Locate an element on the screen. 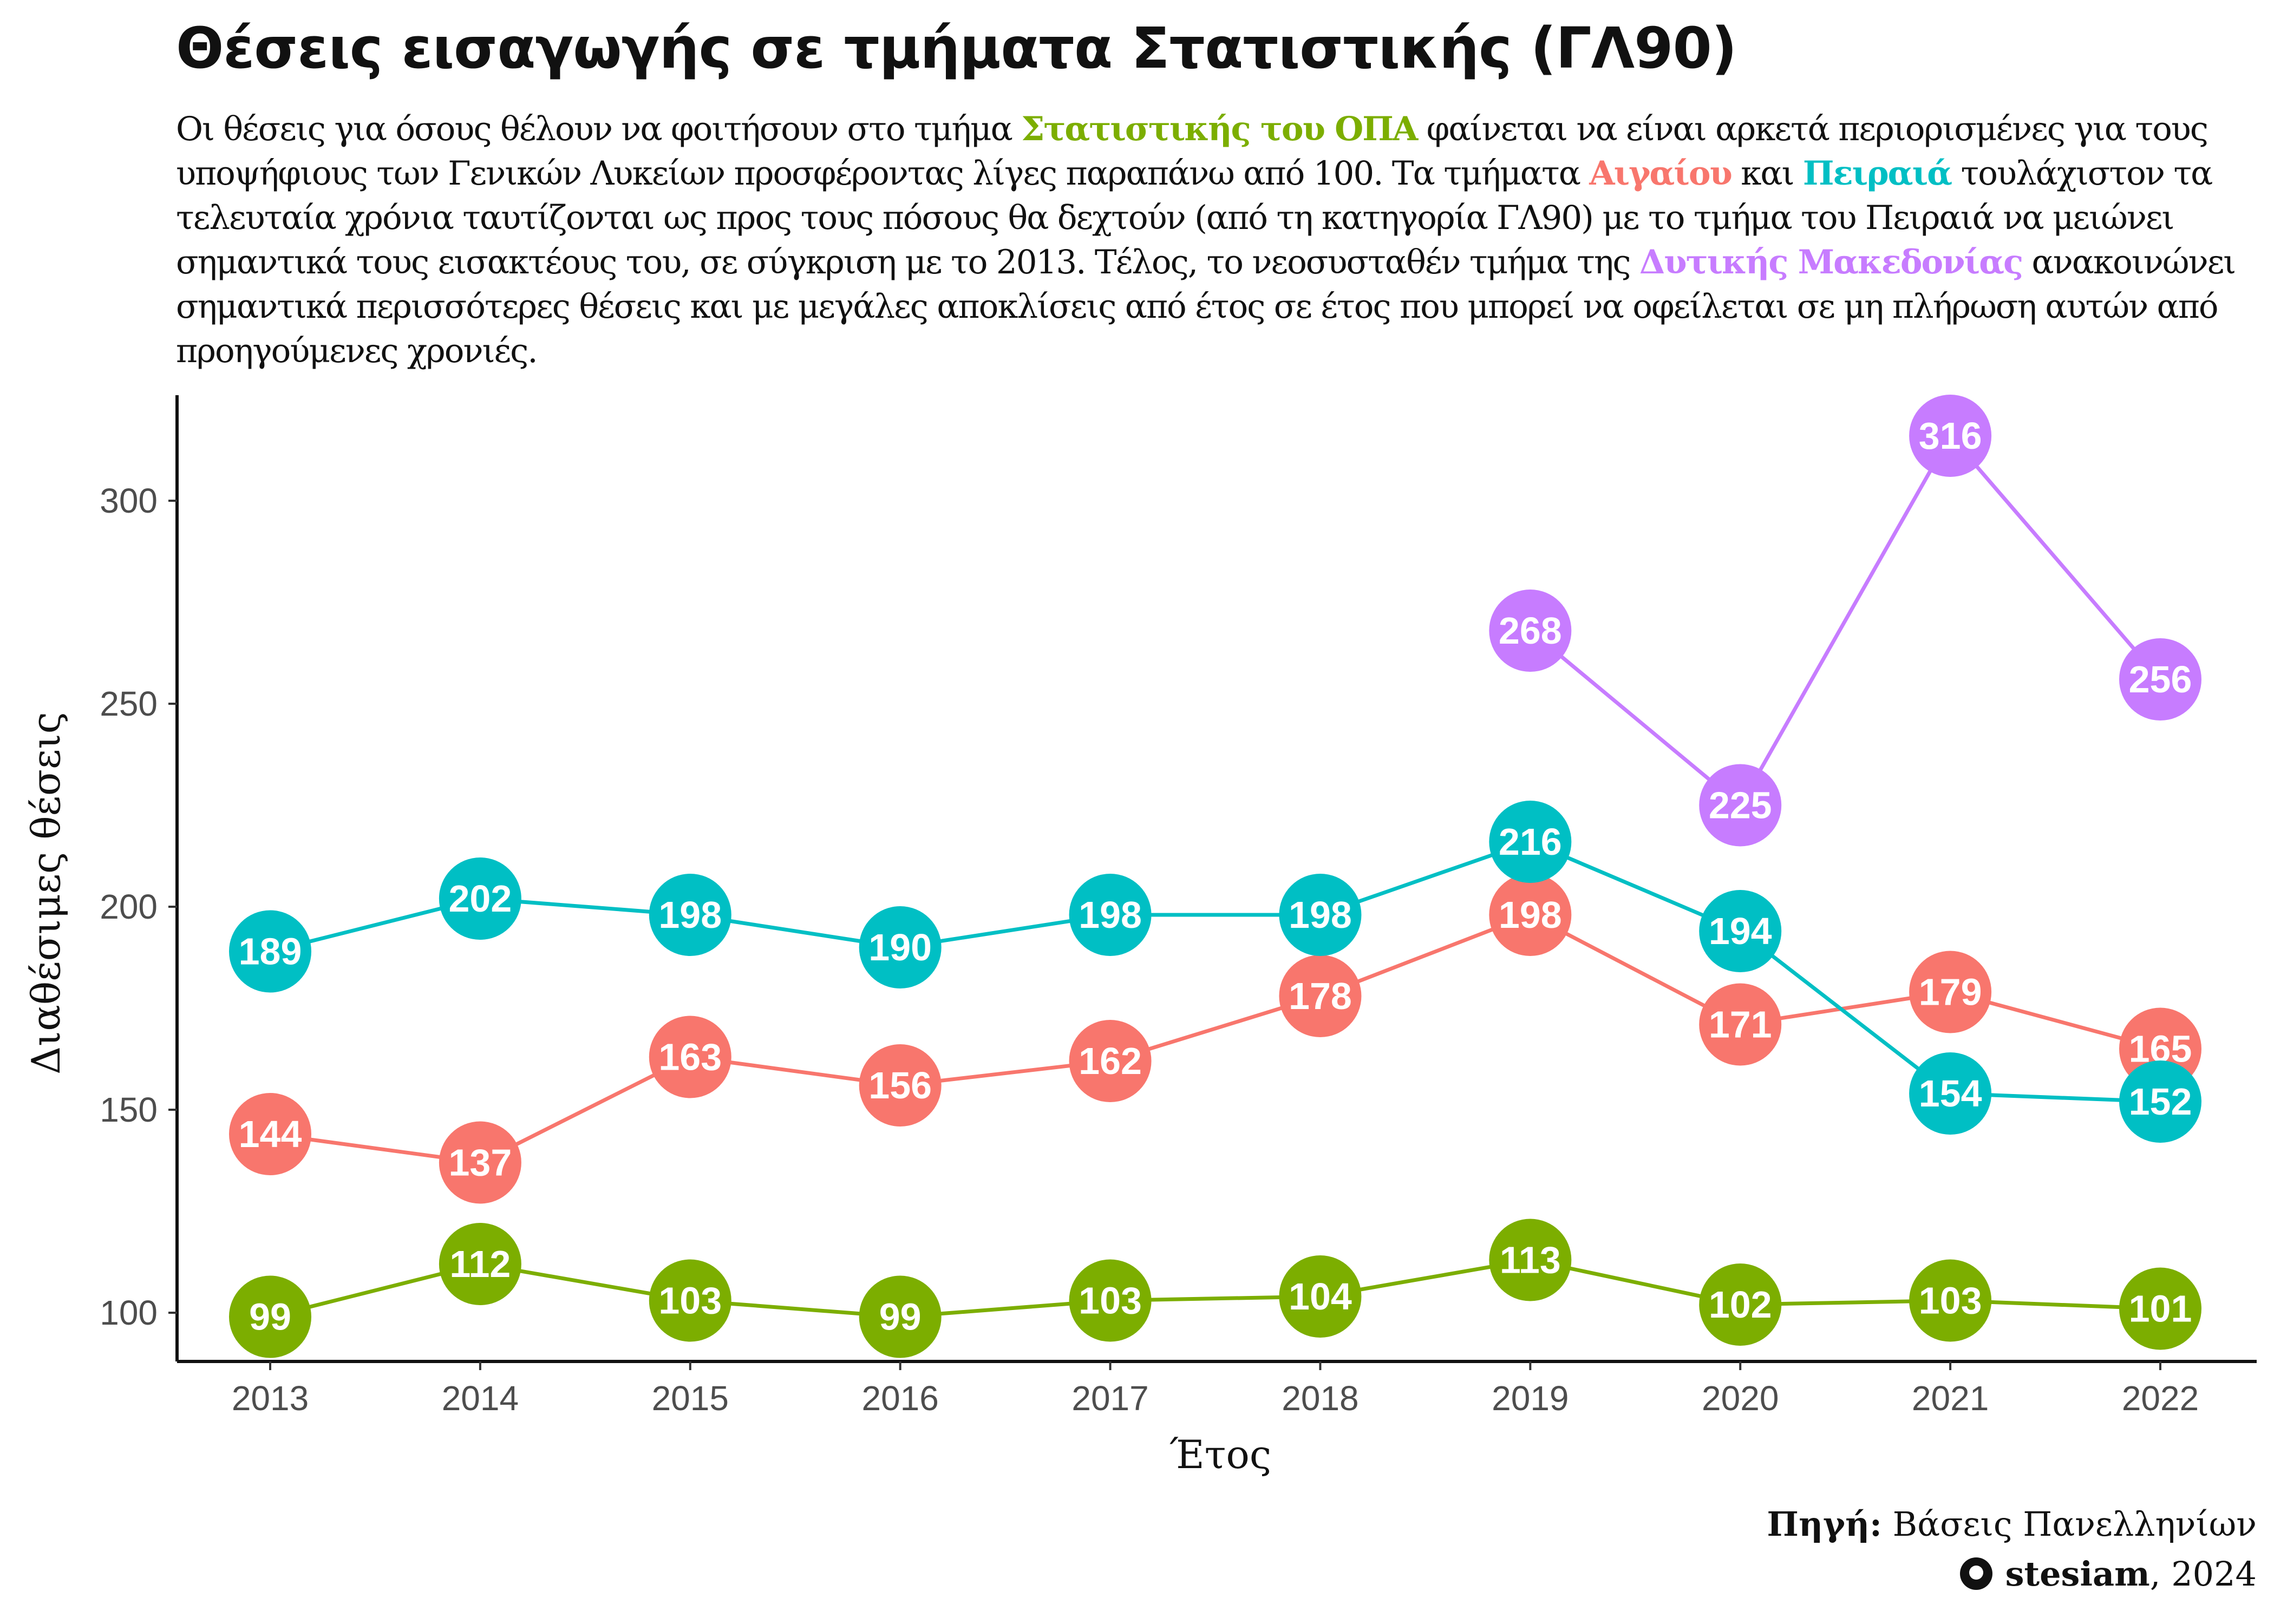 The height and width of the screenshot is (1624, 2274). data-label: 144 is located at coordinates (270, 1134).